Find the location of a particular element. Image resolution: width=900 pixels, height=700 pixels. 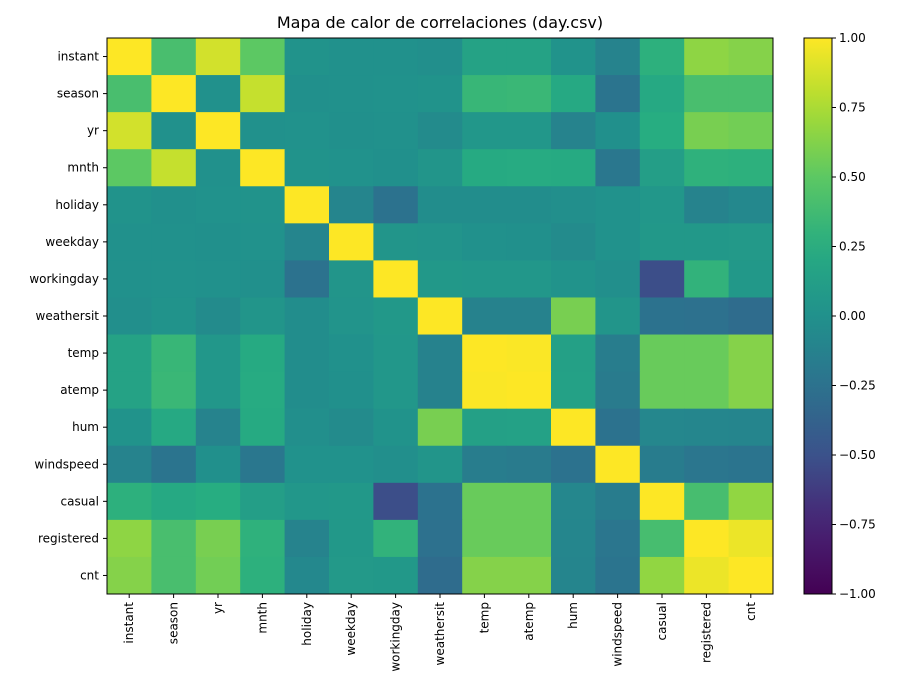

cell-yr-registered is located at coordinates (707, 131).